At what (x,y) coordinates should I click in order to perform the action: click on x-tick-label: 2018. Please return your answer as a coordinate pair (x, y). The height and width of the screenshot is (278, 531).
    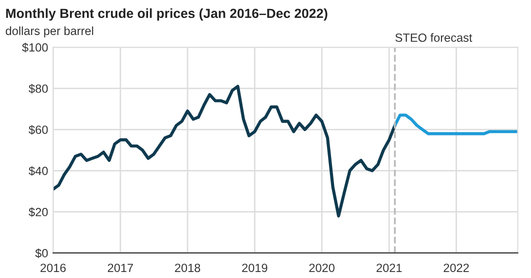
    Looking at the image, I should click on (187, 268).